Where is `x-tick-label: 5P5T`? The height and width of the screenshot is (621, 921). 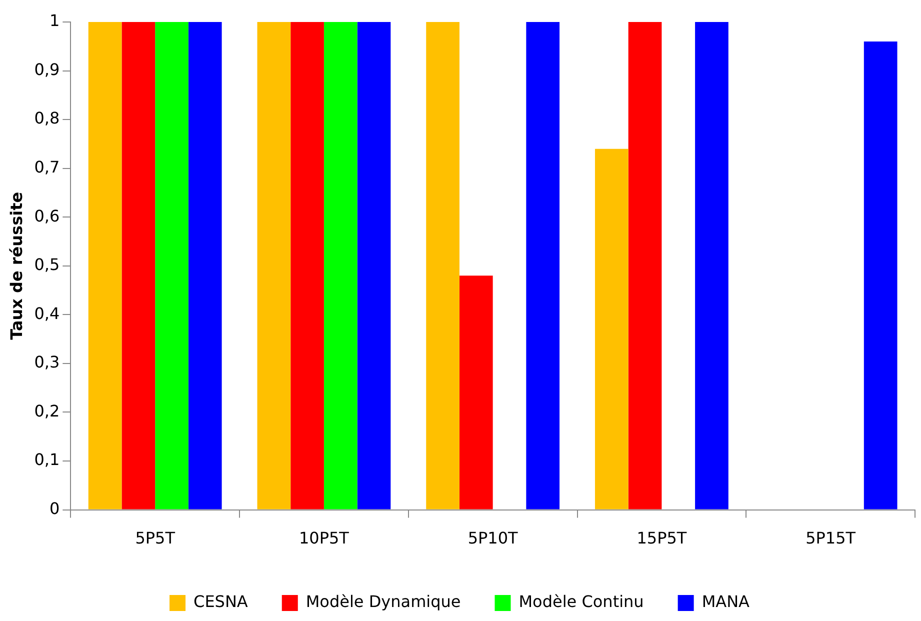 x-tick-label: 5P5T is located at coordinates (155, 538).